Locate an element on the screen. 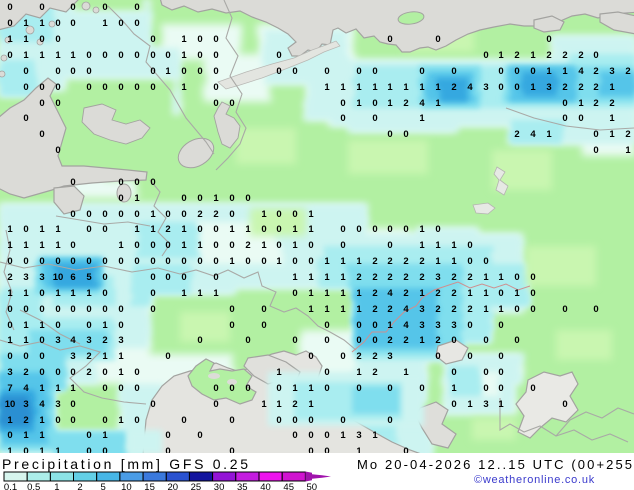 This screenshot has width=634, height=490. svg-text: 4 is located at coordinates (406, 325).